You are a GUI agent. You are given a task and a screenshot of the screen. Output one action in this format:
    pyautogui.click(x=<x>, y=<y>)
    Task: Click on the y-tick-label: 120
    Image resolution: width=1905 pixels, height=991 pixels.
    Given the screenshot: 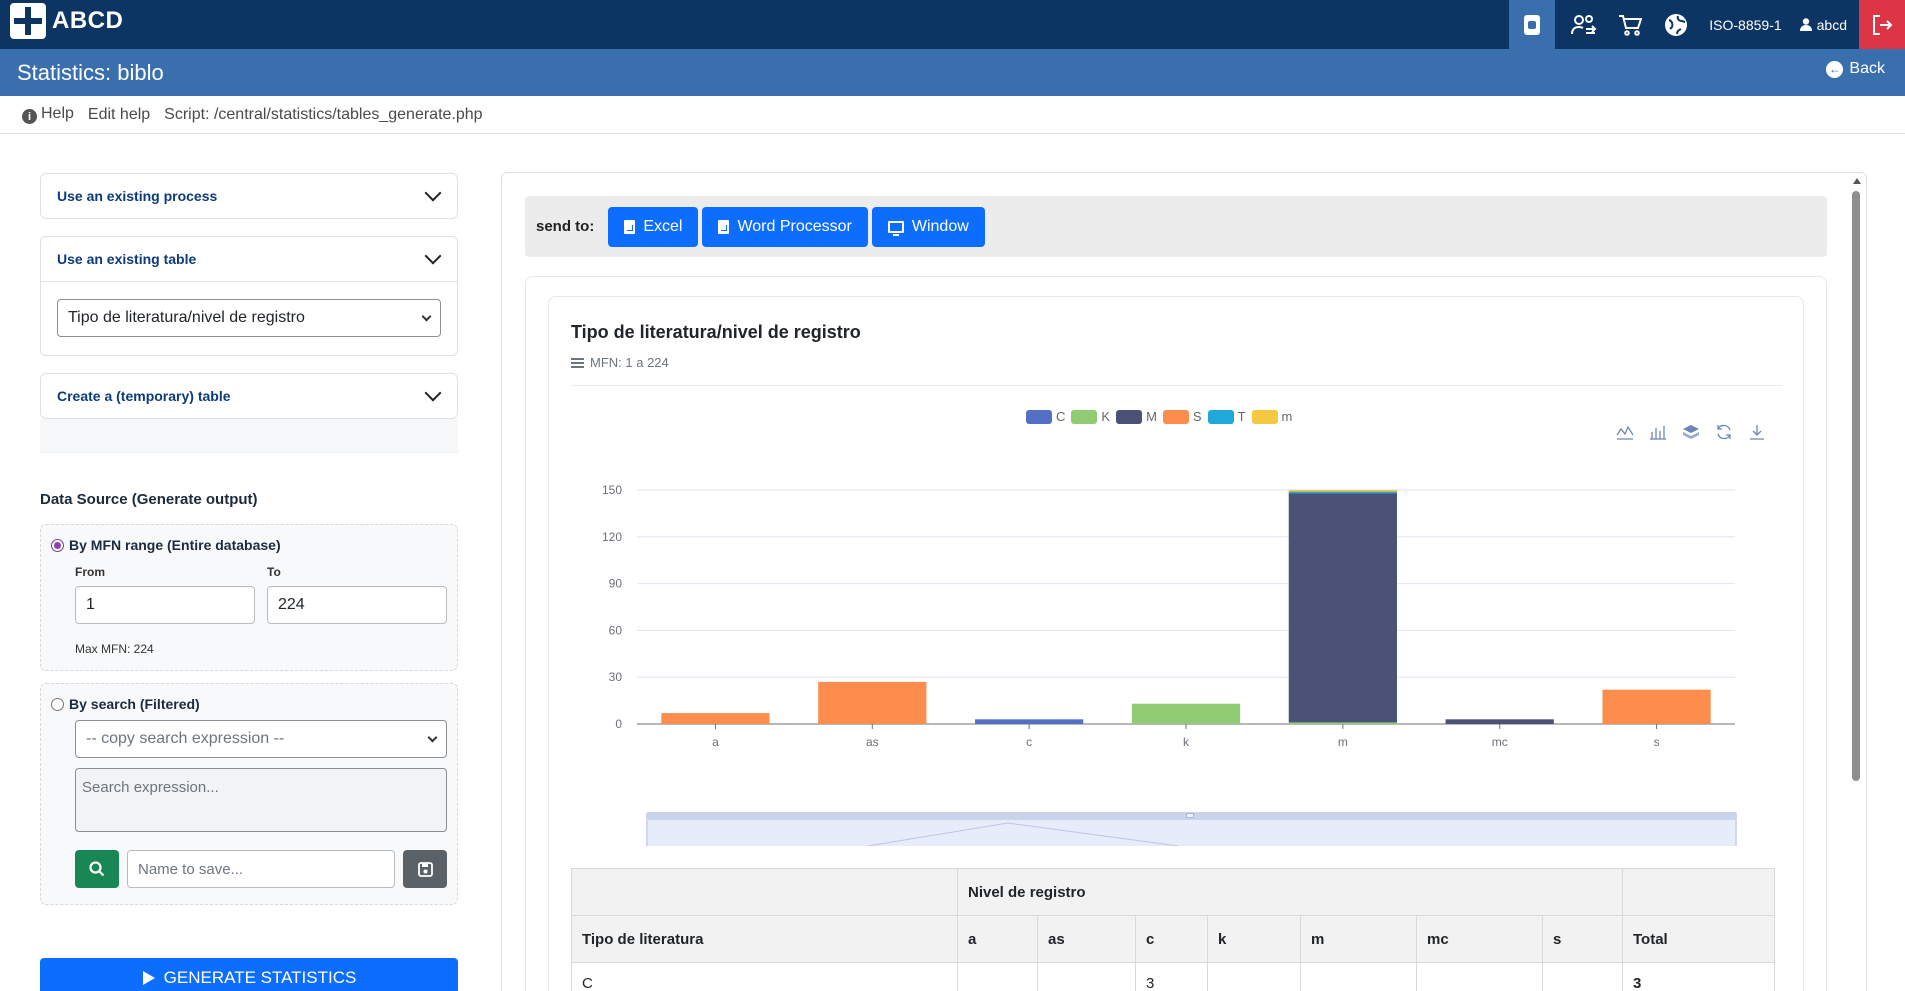 What is the action you would take?
    pyautogui.click(x=612, y=537)
    